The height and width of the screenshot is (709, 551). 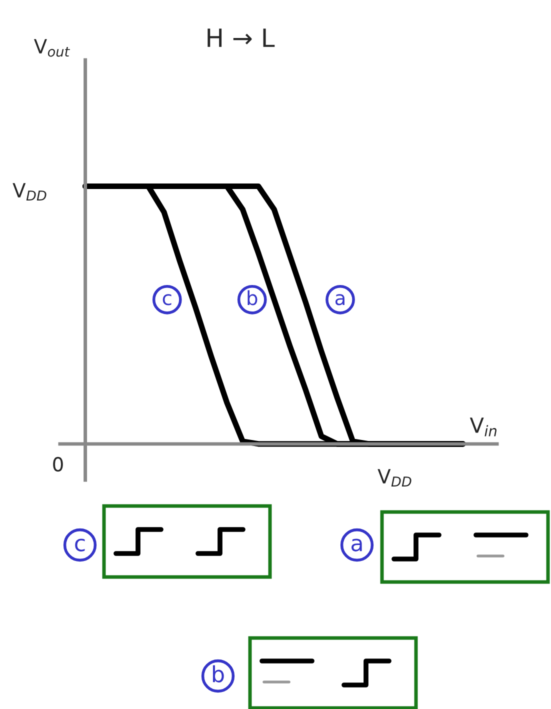 What do you see at coordinates (218, 673) in the screenshot?
I see `text: b` at bounding box center [218, 673].